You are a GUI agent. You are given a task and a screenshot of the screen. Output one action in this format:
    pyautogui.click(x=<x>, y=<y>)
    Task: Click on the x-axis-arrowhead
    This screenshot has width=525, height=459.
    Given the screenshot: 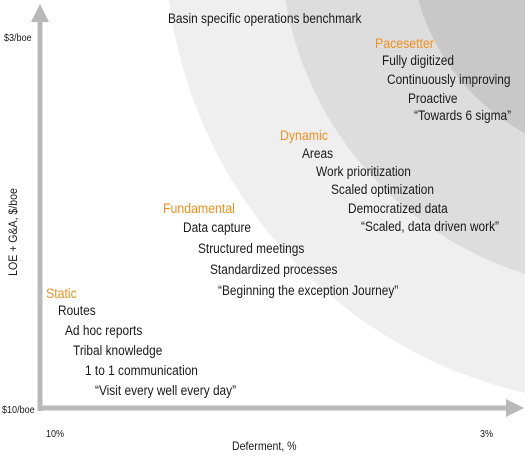 What is the action you would take?
    pyautogui.click(x=515, y=408)
    